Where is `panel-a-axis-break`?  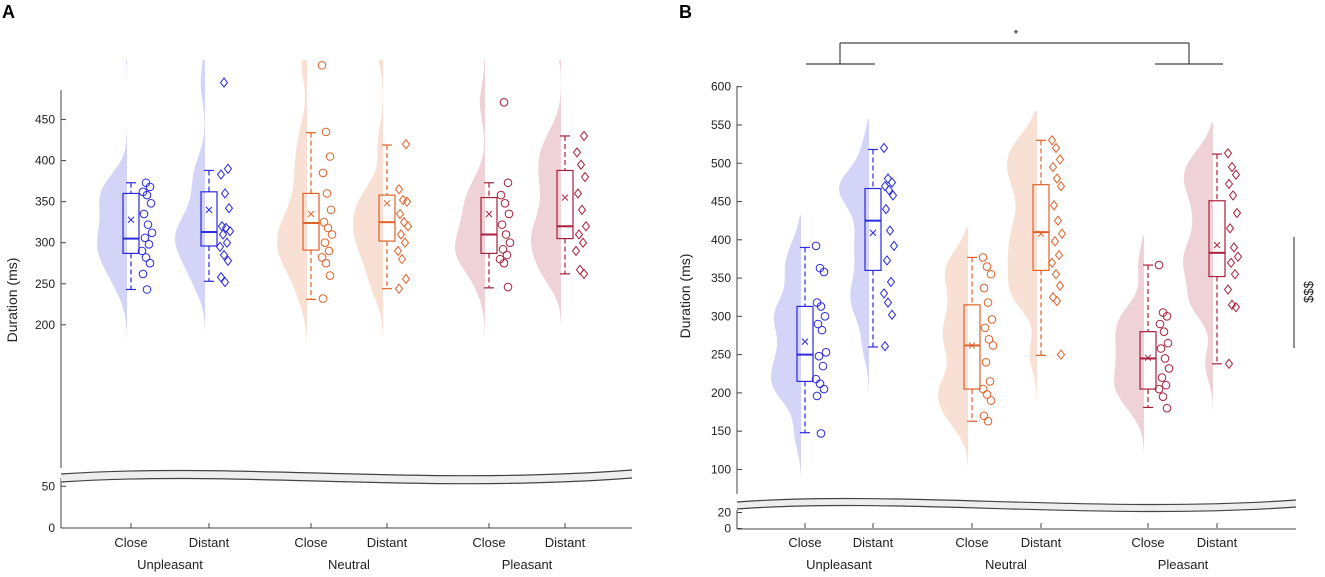
panel-a-axis-break is located at coordinates (346, 477).